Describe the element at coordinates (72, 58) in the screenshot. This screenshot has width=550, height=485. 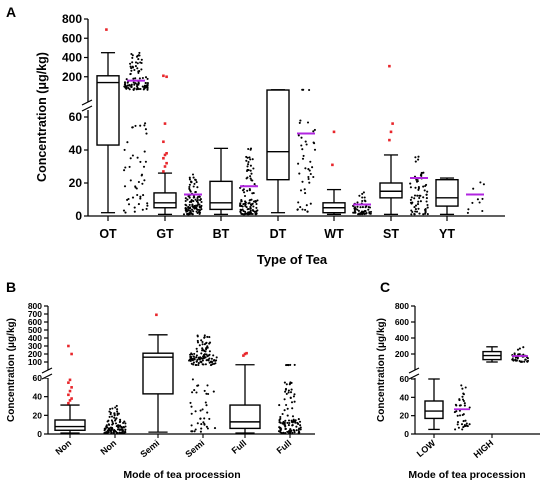
I see `panel-a-ytick-label-400: 400` at that location.